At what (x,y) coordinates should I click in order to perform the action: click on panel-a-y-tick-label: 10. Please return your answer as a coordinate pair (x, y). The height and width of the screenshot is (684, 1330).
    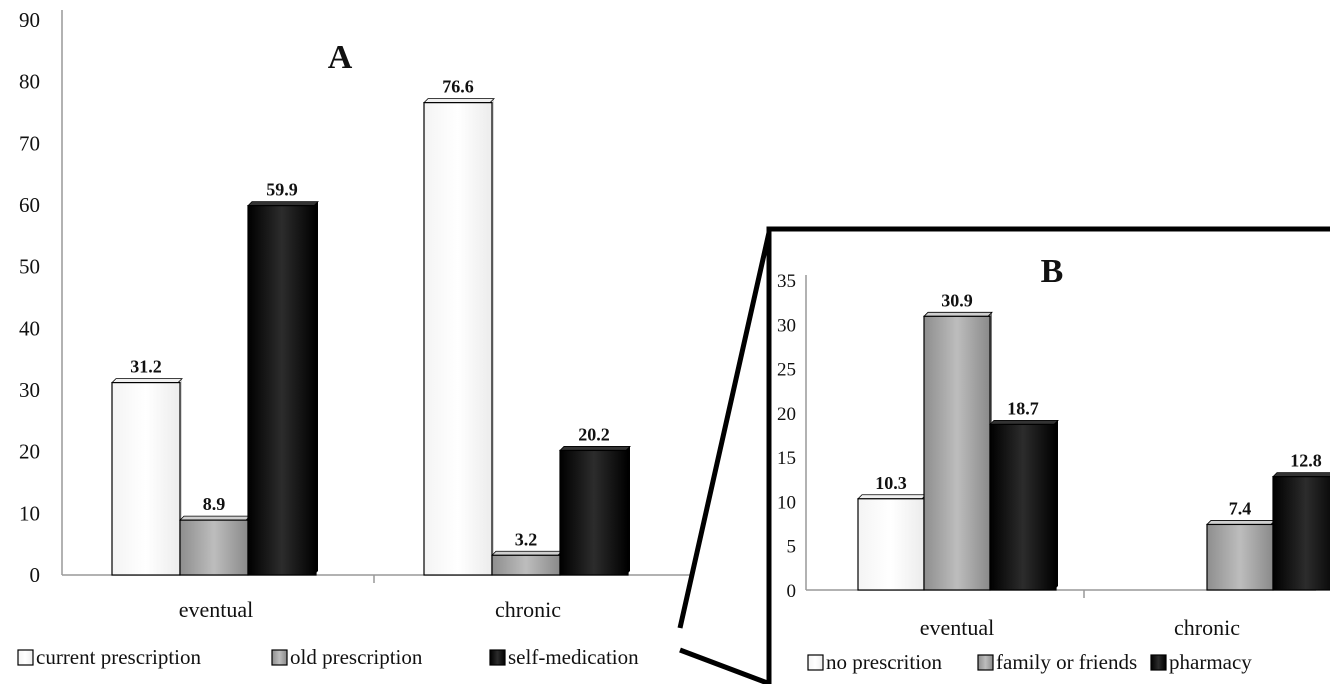
    Looking at the image, I should click on (29, 513).